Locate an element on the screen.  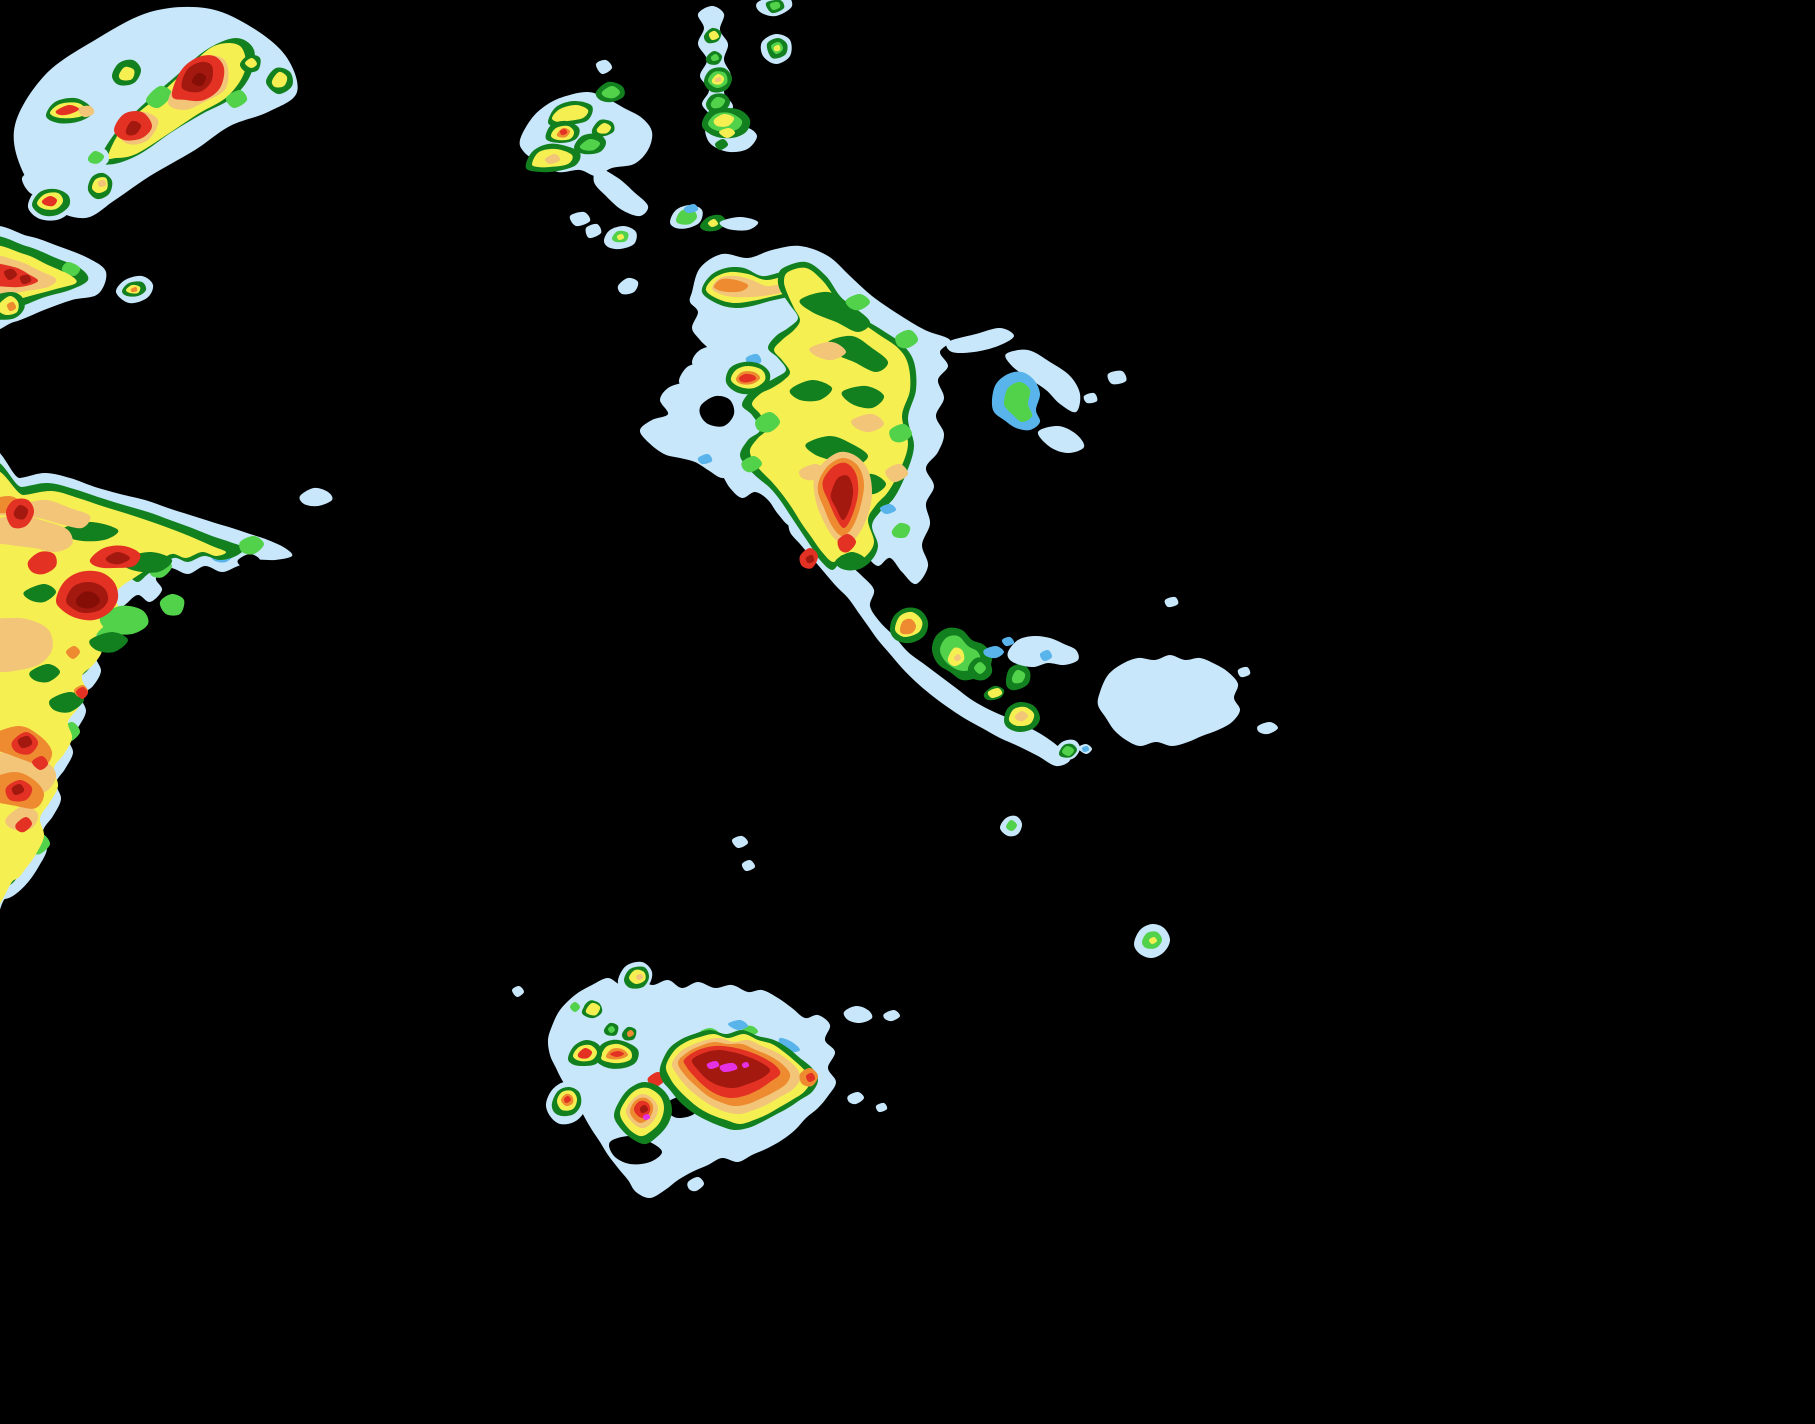
storm-cluster-central-complex is located at coordinates (865, 485).